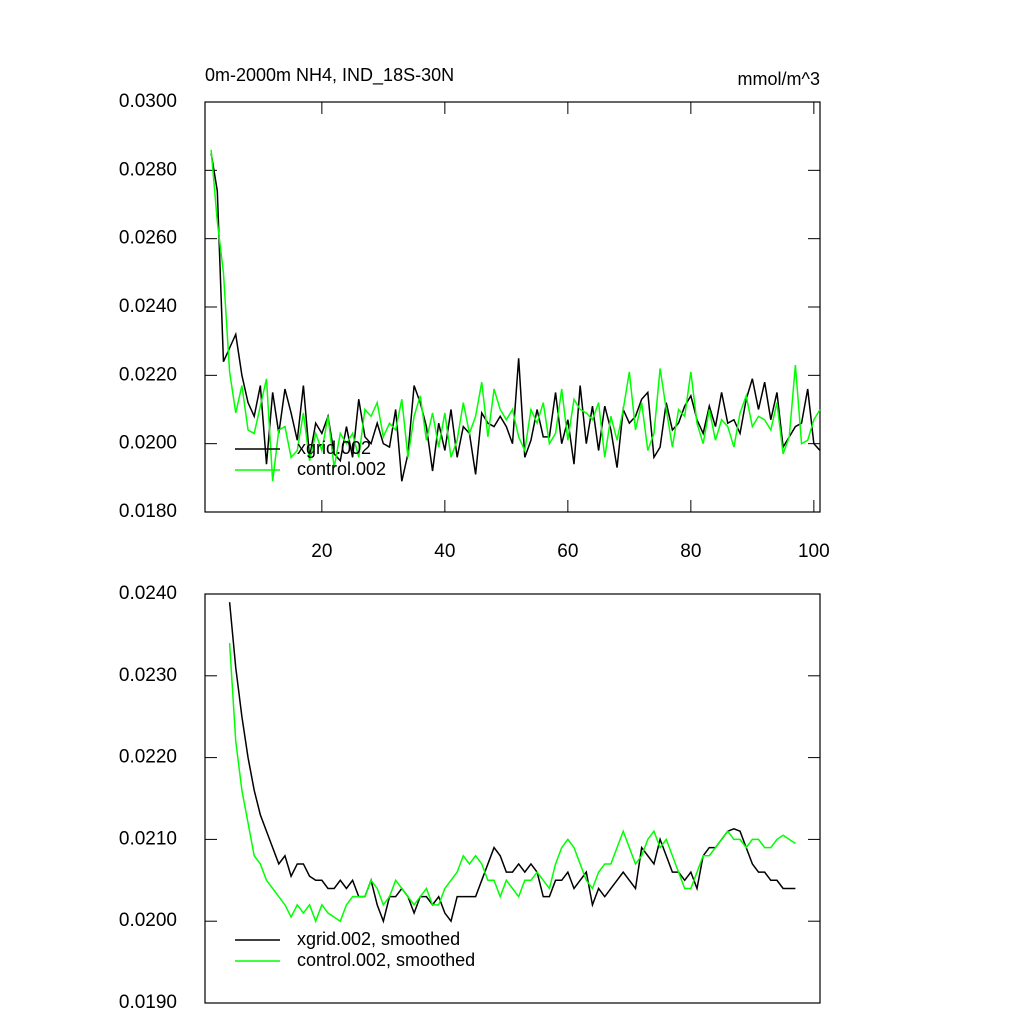  Describe the element at coordinates (378, 939) in the screenshot. I see `legend-label: xgrid.002, smoothed` at that location.